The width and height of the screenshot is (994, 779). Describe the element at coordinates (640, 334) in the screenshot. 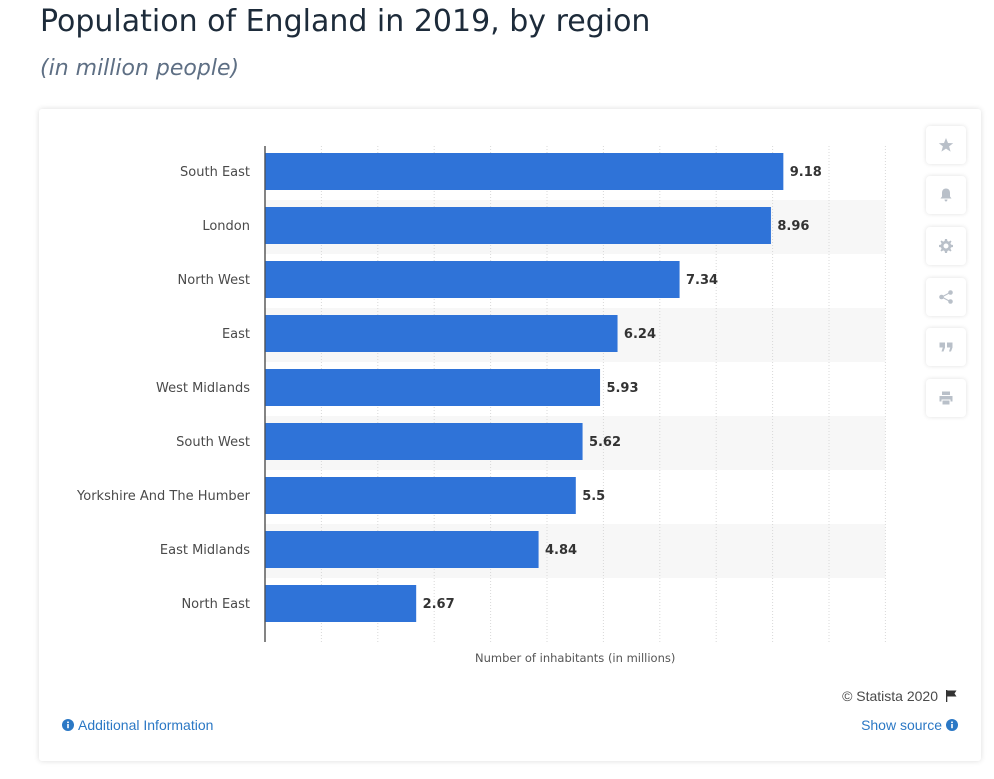

I see `data-label: 6.24` at that location.